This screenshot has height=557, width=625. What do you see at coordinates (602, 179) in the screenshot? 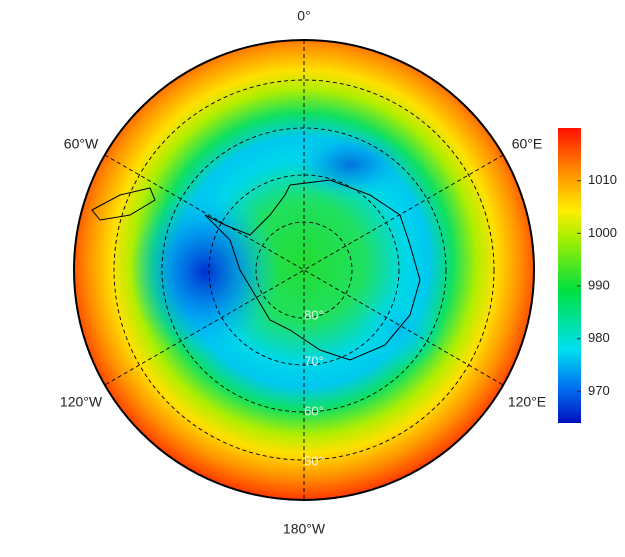
I see `colorbar-tick-label: 1010` at bounding box center [602, 179].